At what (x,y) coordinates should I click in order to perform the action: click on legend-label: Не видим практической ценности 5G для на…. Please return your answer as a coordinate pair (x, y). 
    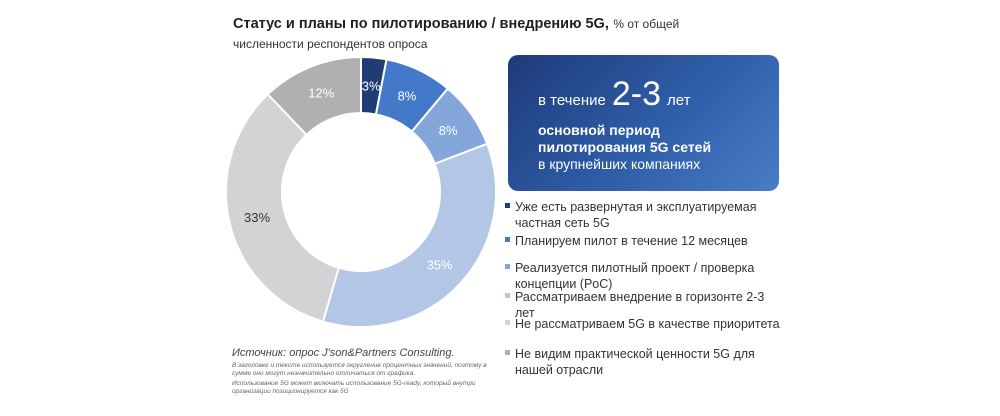
    Looking at the image, I should click on (635, 362).